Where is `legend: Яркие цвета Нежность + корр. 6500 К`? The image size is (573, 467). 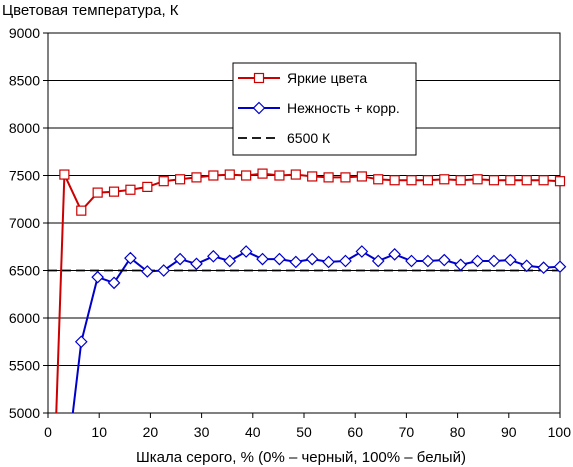
legend: Яркие цвета Нежность + корр. 6500 К is located at coordinates (324, 109).